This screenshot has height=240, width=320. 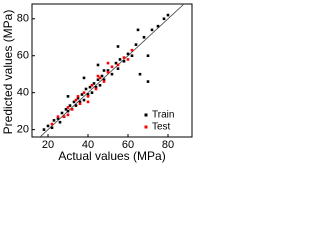 I want to click on x-tick-label: 80, so click(x=168, y=145).